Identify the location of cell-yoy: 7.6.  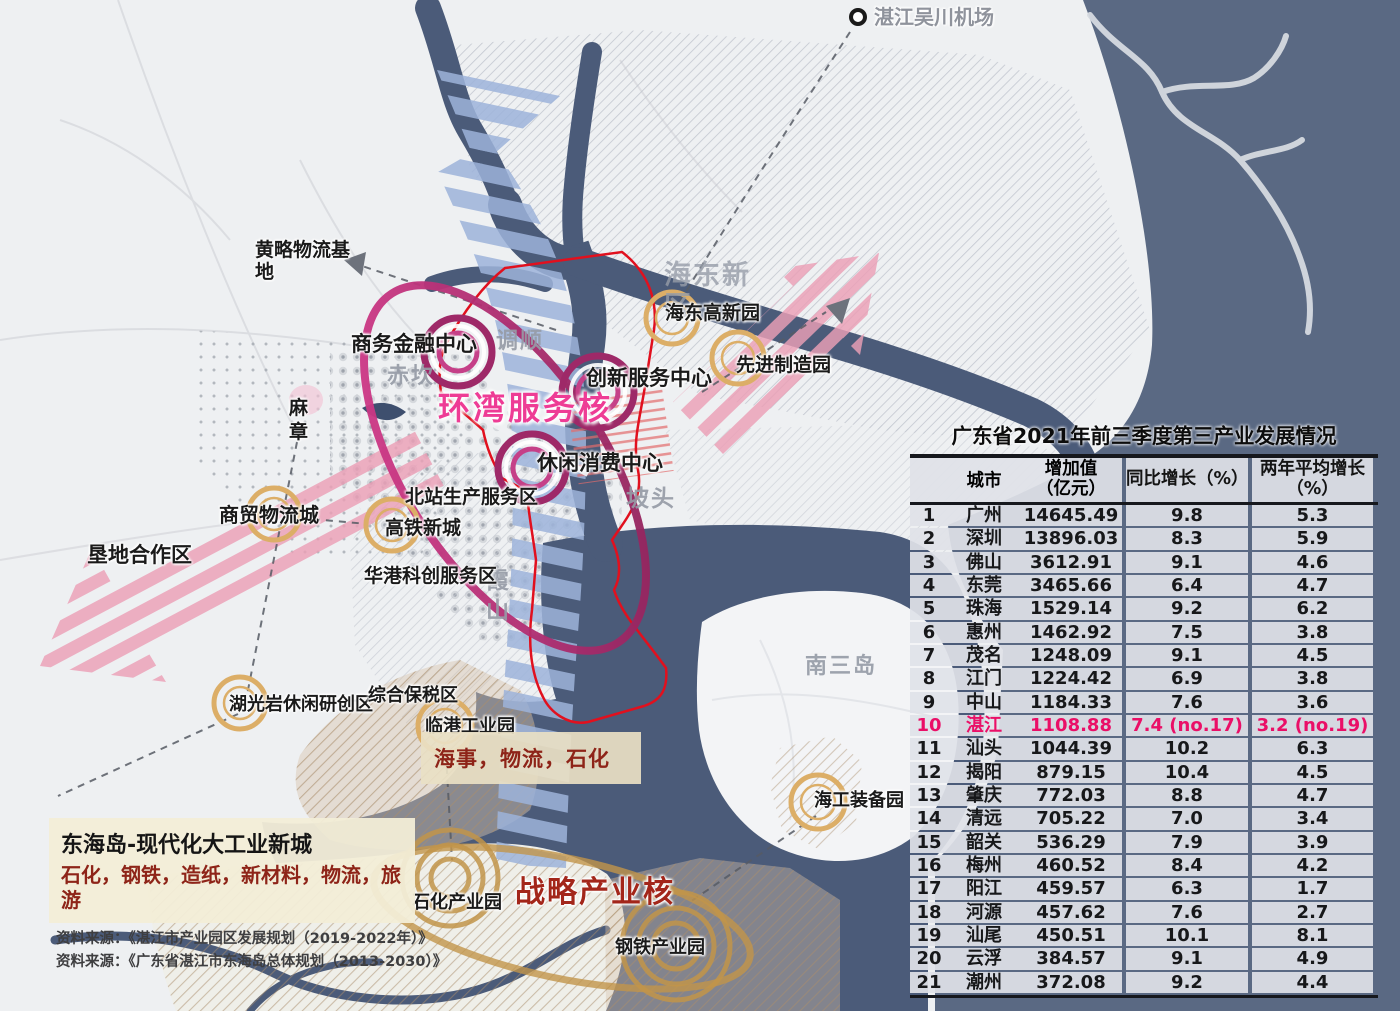
(1187, 702).